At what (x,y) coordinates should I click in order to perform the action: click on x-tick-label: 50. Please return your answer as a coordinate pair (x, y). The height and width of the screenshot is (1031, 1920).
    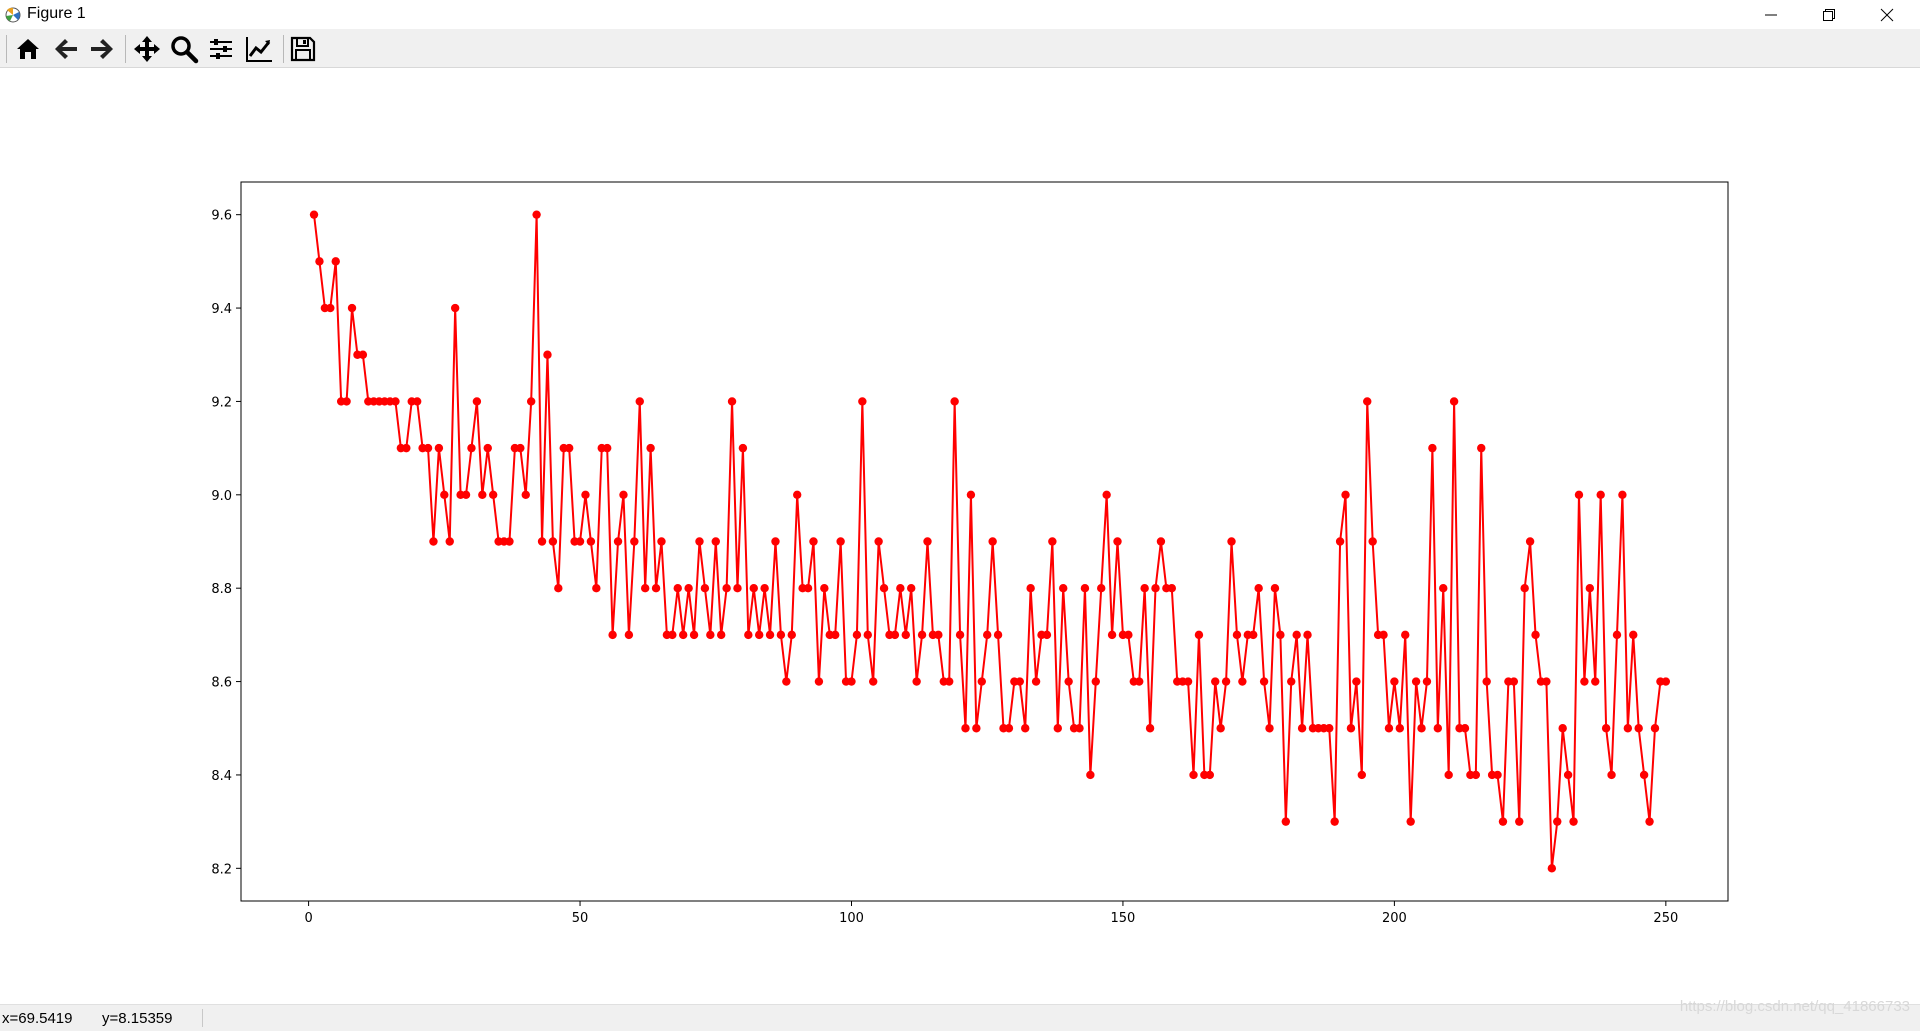
    Looking at the image, I should click on (580, 918).